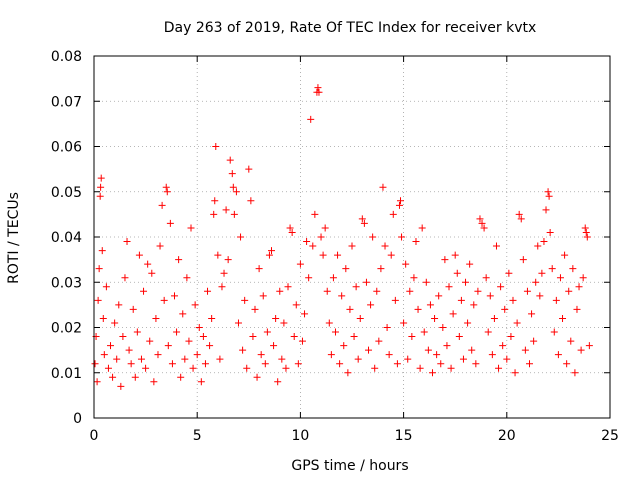 The height and width of the screenshot is (480, 640). Describe the element at coordinates (349, 466) in the screenshot. I see `x-axis-label: GPS time / hours` at that location.